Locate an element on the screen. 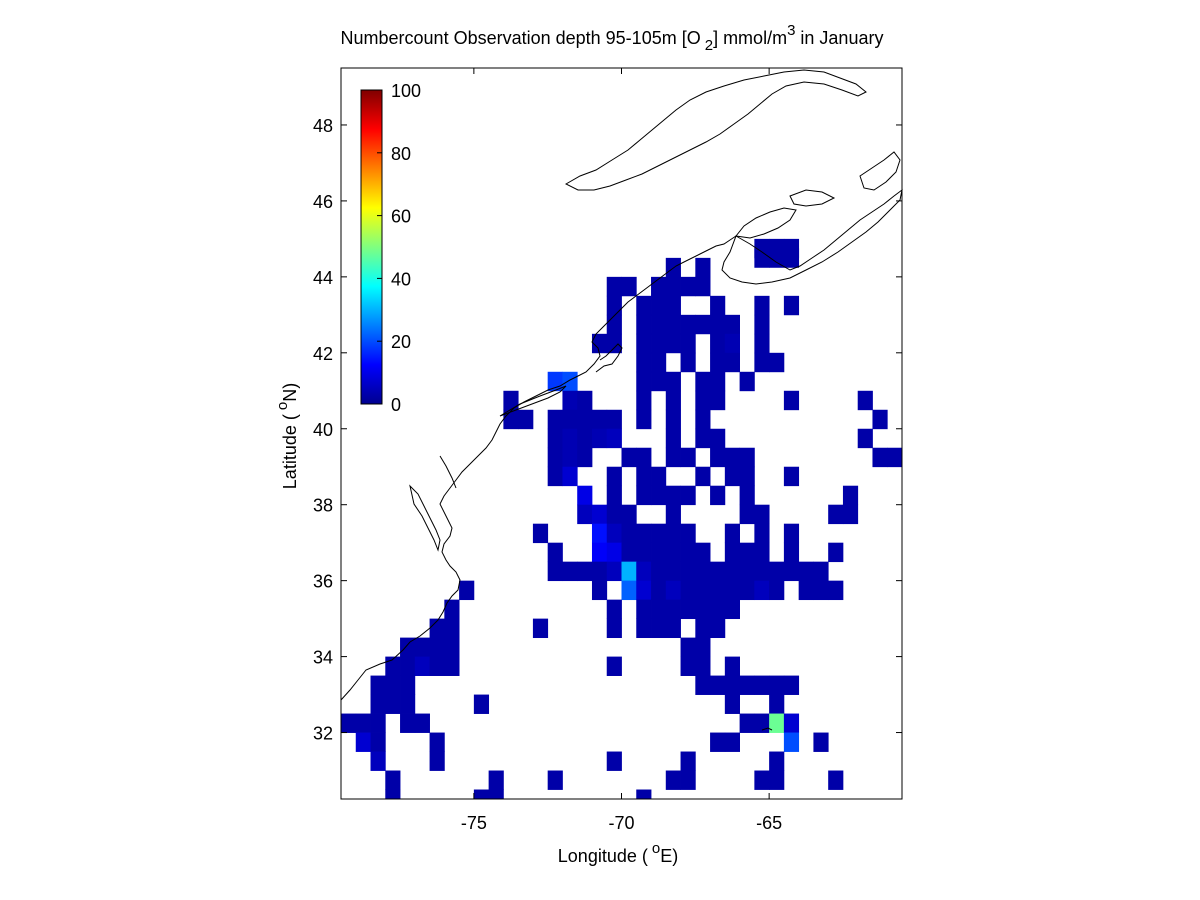  colorbar-tick-label: 0 is located at coordinates (396, 405).